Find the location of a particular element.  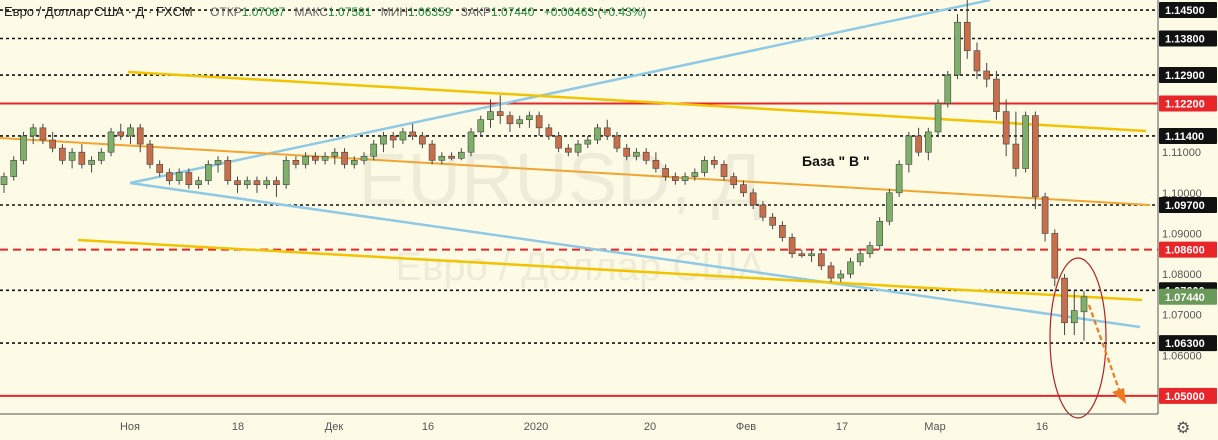

symbol-title: Евро / Доллар США · Д · FXCM is located at coordinates (98, 11).